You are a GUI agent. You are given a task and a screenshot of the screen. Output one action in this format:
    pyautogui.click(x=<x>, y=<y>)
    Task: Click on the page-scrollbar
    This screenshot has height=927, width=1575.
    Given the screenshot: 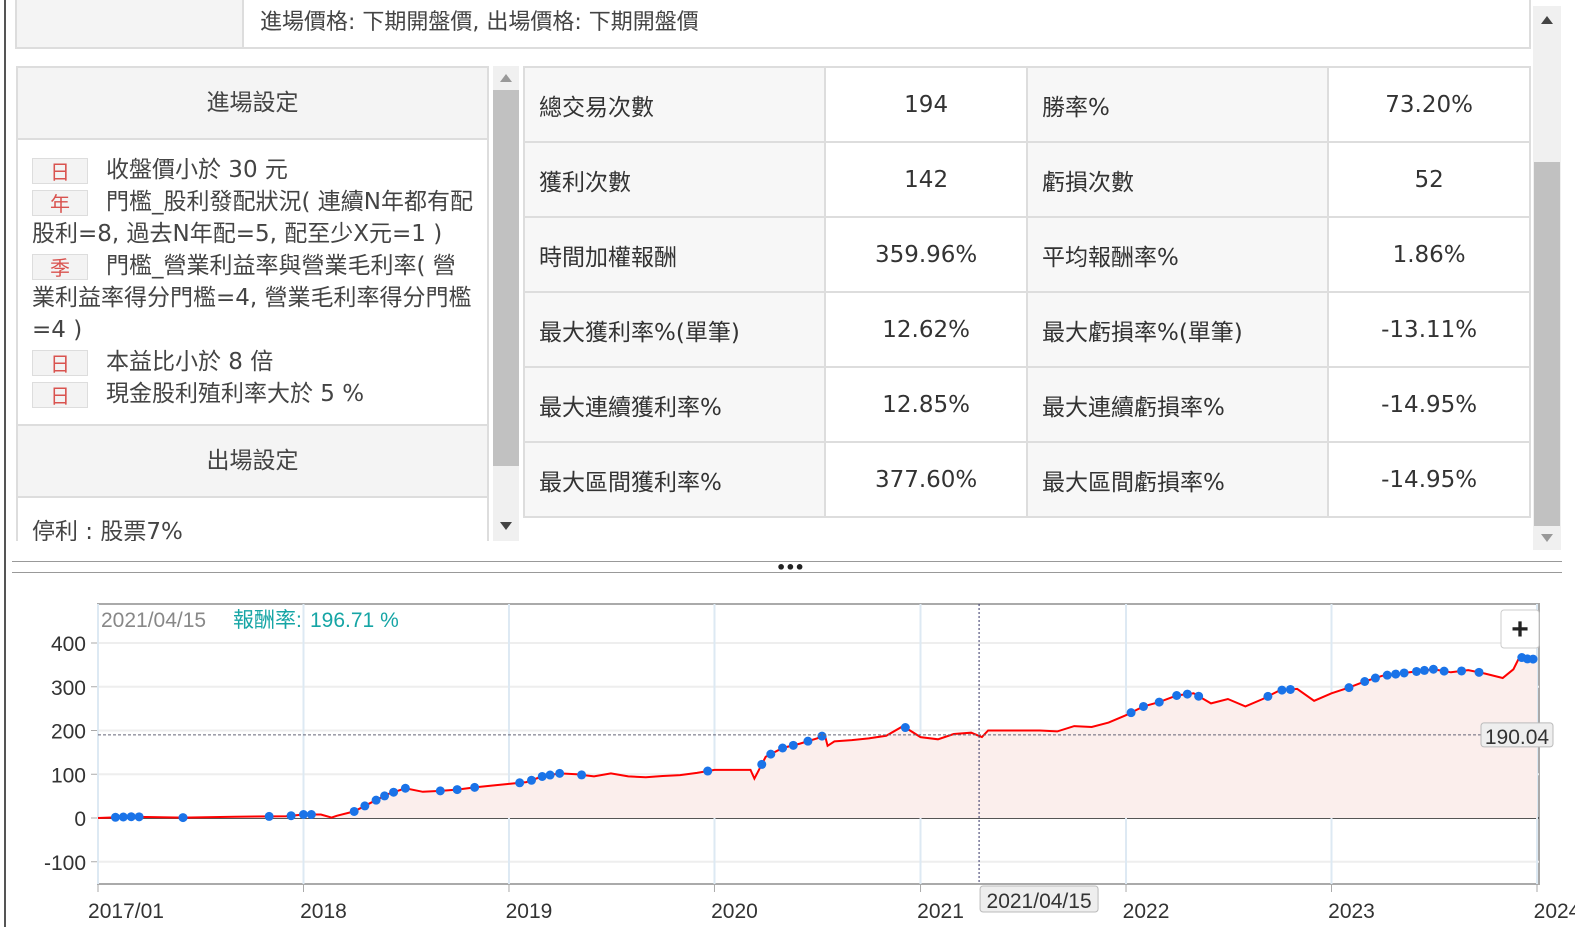 What is the action you would take?
    pyautogui.click(x=1547, y=278)
    